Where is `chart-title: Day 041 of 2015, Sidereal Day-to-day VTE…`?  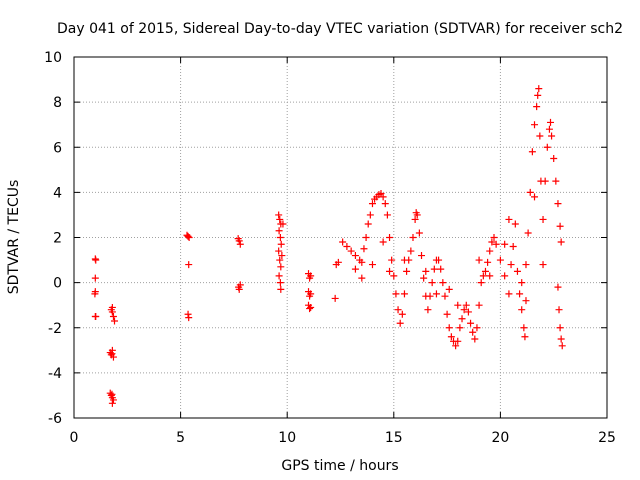
chart-title: Day 041 of 2015, Sidereal Day-to-day VTE… is located at coordinates (340, 29).